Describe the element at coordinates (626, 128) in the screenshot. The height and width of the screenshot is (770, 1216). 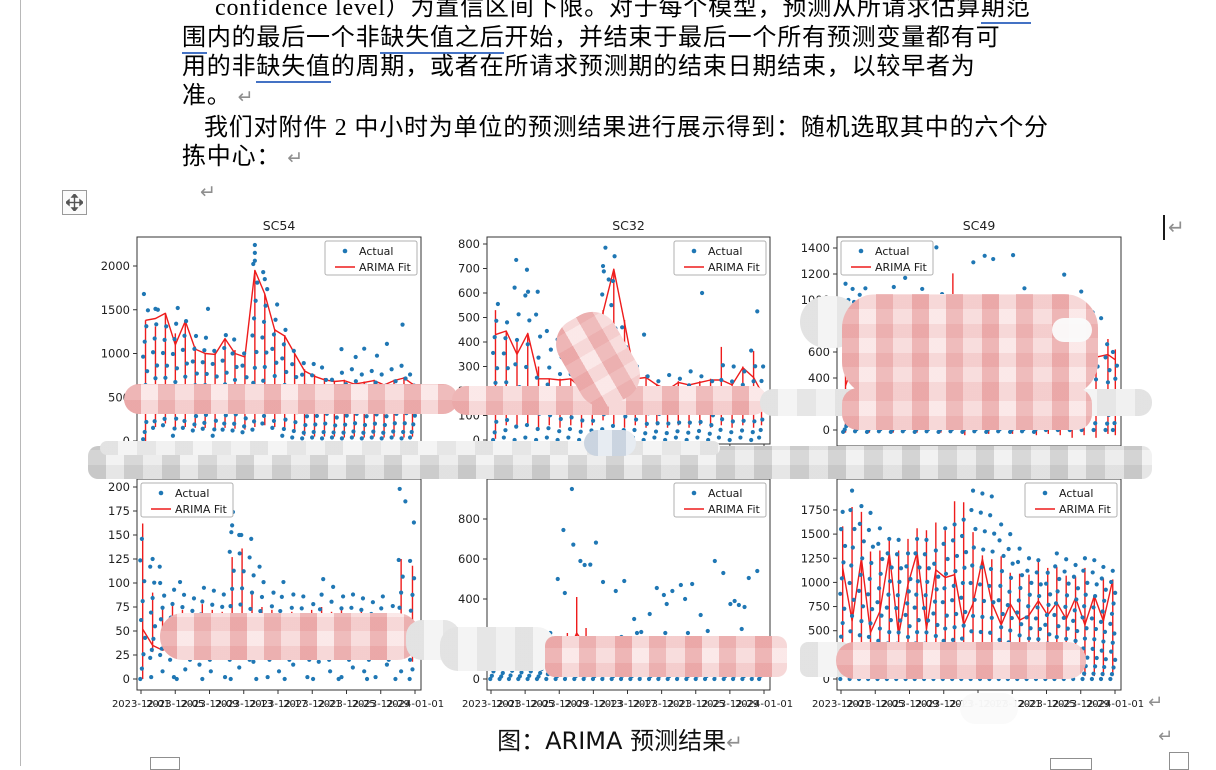
I see `body-text-line-5: 我们对附件 2 中小时为单位的预测结果进行展示得到：随机选取其中的六个分` at that location.